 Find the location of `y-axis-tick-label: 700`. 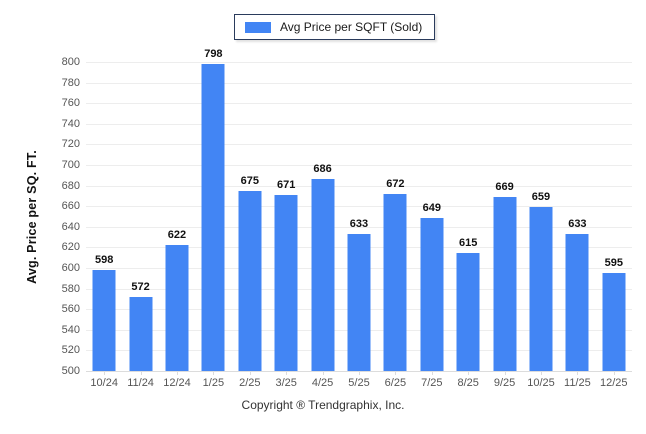

y-axis-tick-label: 700 is located at coordinates (70, 165).